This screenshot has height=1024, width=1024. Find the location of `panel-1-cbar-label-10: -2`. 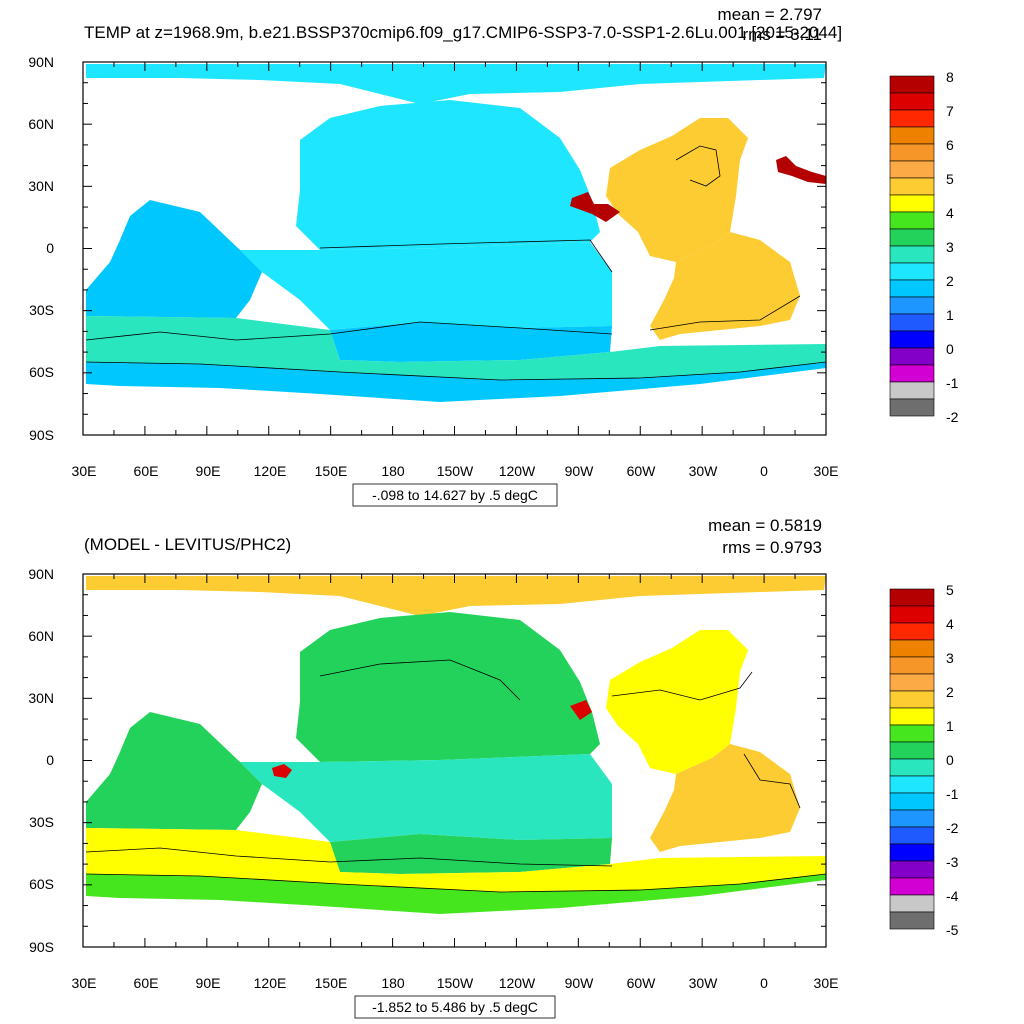

panel-1-cbar-label-10: -2 is located at coordinates (952, 417).